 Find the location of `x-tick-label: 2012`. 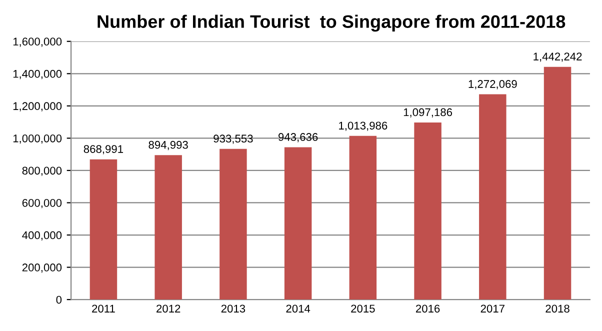

x-tick-label: 2012 is located at coordinates (168, 308).